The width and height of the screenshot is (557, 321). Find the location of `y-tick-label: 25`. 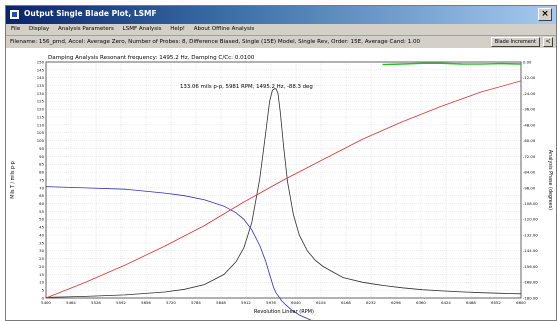

y-tick-label: 25 is located at coordinates (41, 258).